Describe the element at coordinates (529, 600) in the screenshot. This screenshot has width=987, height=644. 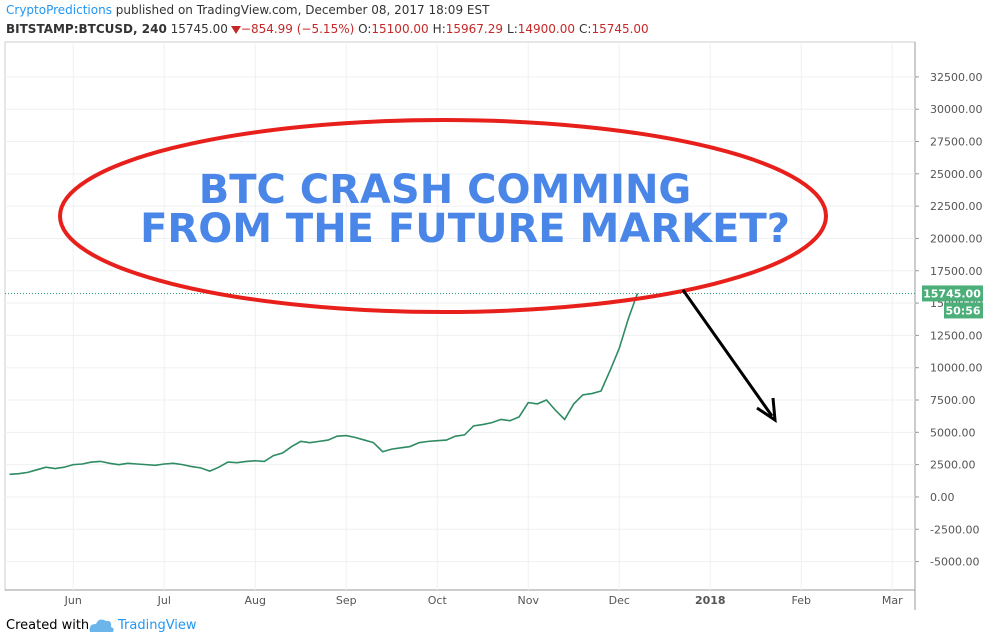
I see `x-tick-label: Nov` at that location.